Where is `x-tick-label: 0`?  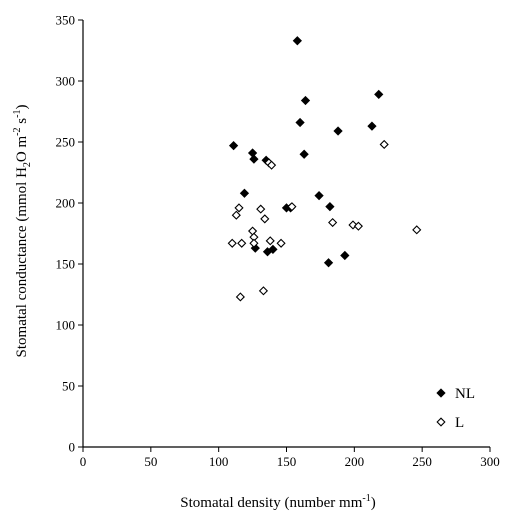 x-tick-label: 0 is located at coordinates (83, 461).